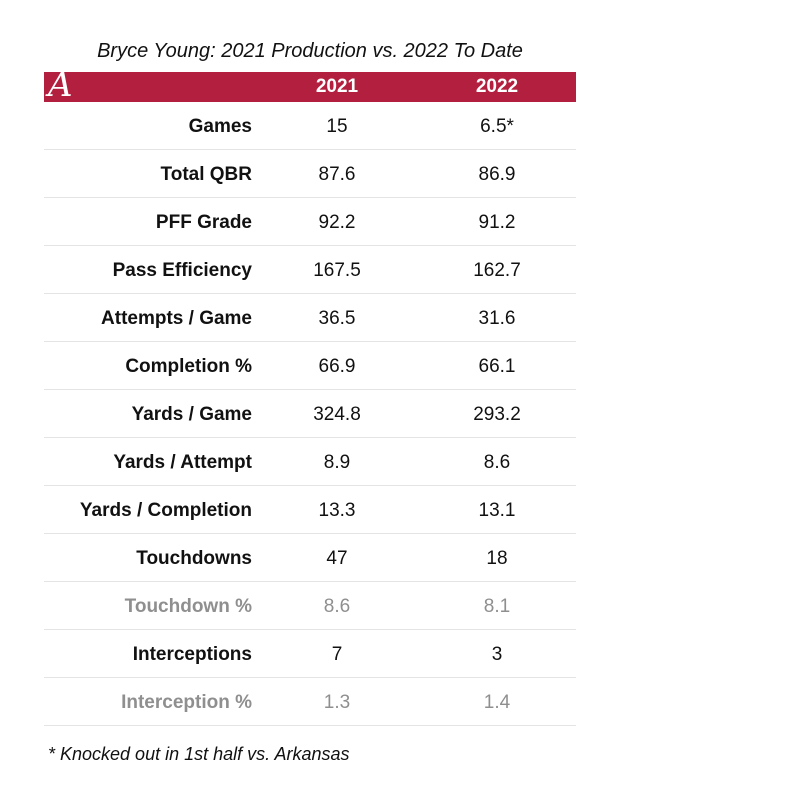 Image resolution: width=800 pixels, height=800 pixels. What do you see at coordinates (186, 702) in the screenshot?
I see `row-label: Interception %` at bounding box center [186, 702].